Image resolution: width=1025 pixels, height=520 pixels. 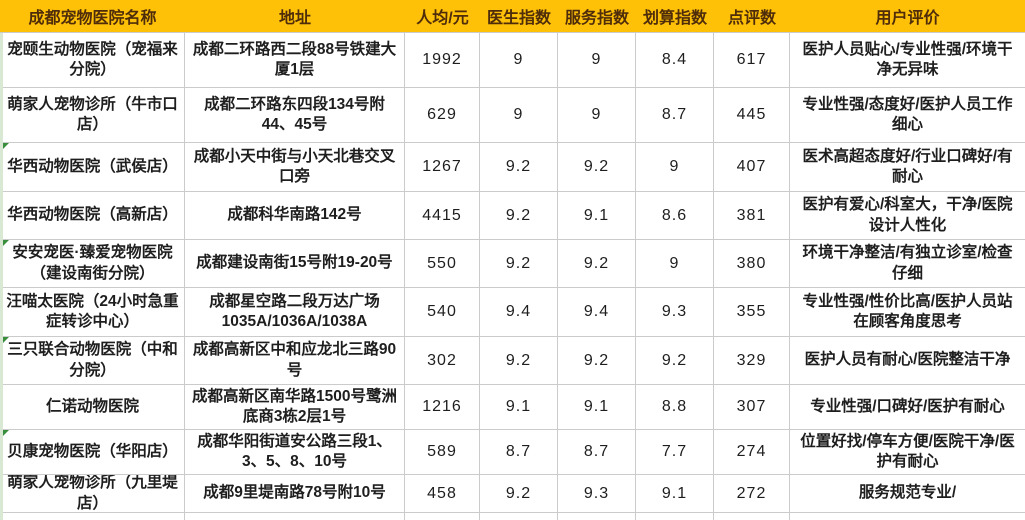 I want to click on cell-value-index: 9.1, so click(x=675, y=494).